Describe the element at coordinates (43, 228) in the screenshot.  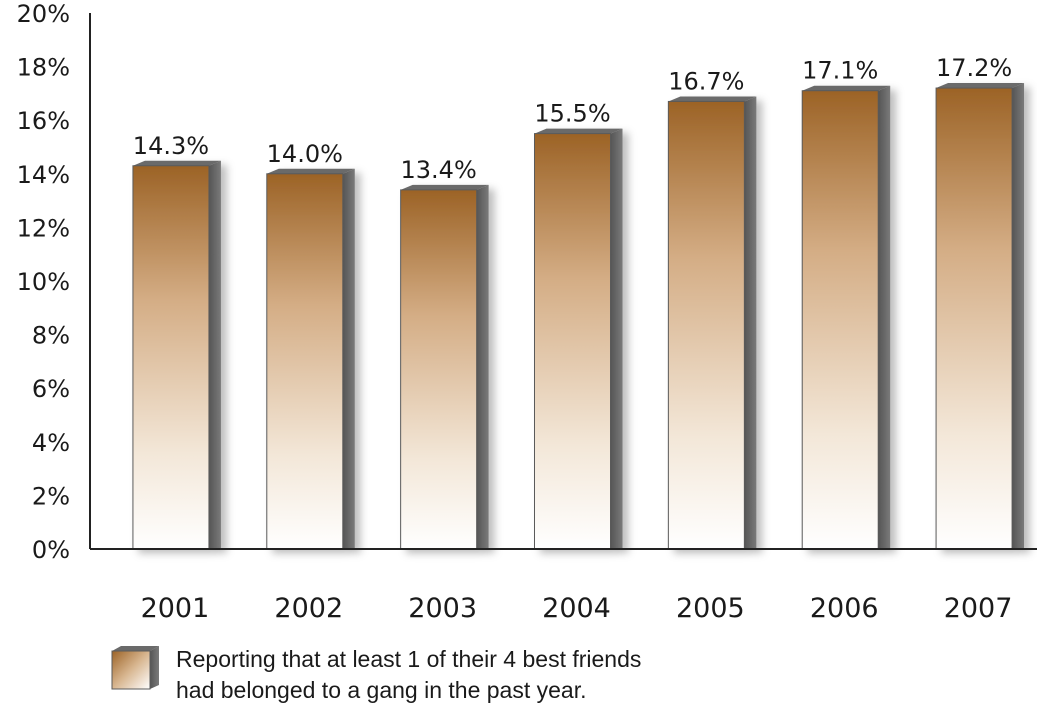
I see `y-tick-label: 12%` at that location.